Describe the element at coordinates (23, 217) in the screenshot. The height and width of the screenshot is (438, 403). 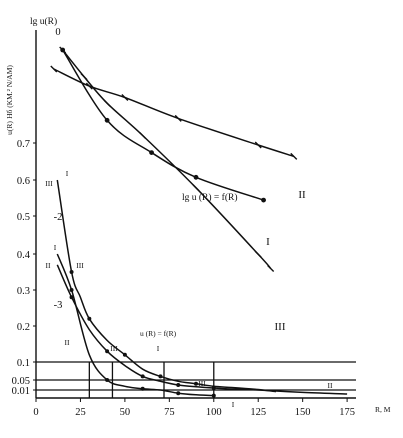
I see `y-tick-label: 0.5` at that location.